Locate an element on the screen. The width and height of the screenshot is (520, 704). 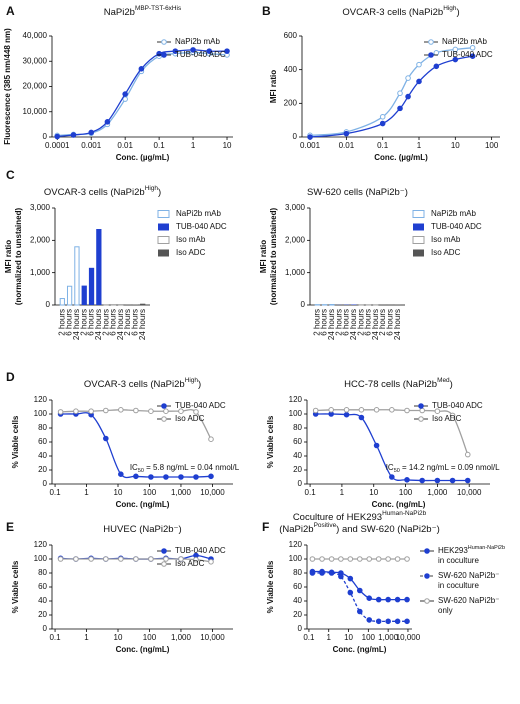
legend-label: in coculture is located at coordinates (458, 560).